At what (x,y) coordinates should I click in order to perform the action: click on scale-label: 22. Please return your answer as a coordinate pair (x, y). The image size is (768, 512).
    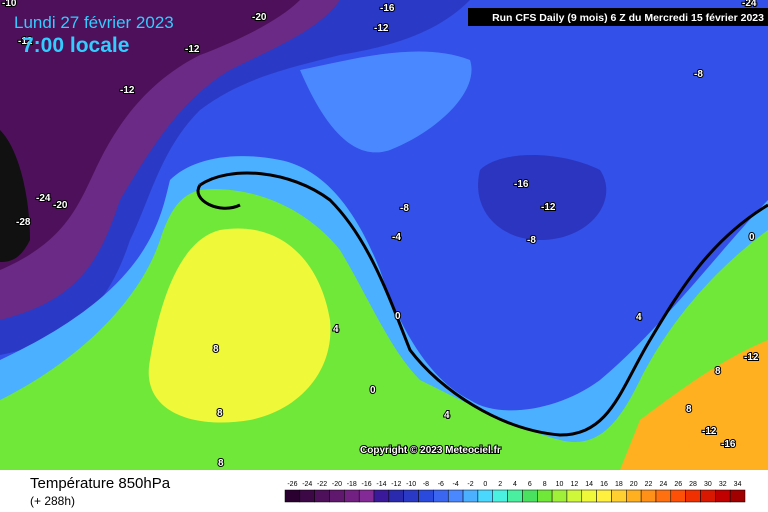
    Looking at the image, I should click on (649, 484).